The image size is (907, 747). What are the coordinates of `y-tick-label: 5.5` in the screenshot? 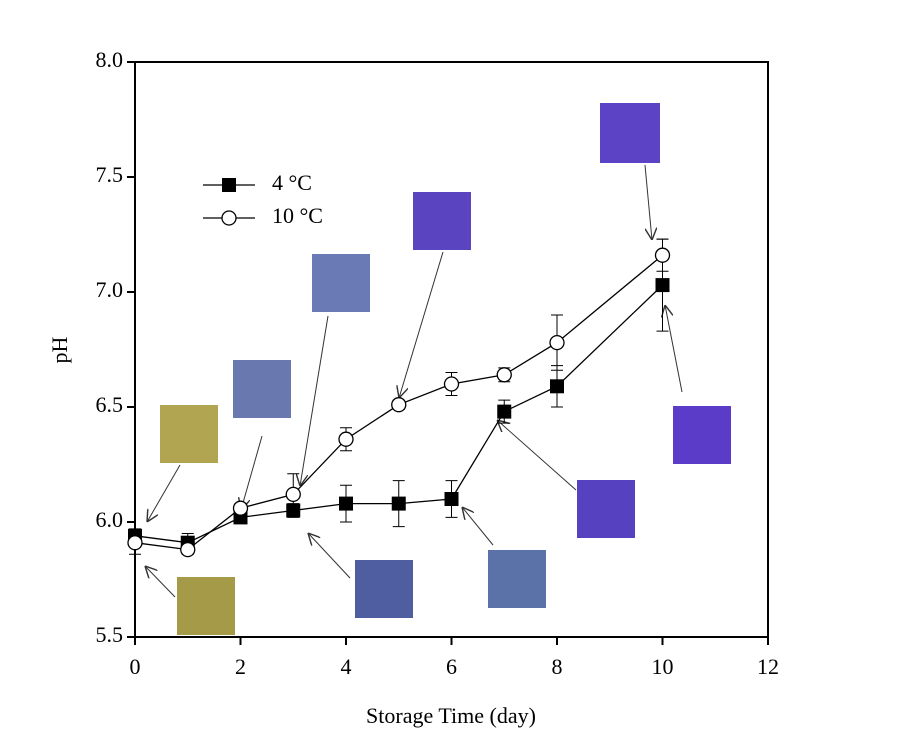 It's located at (110, 634).